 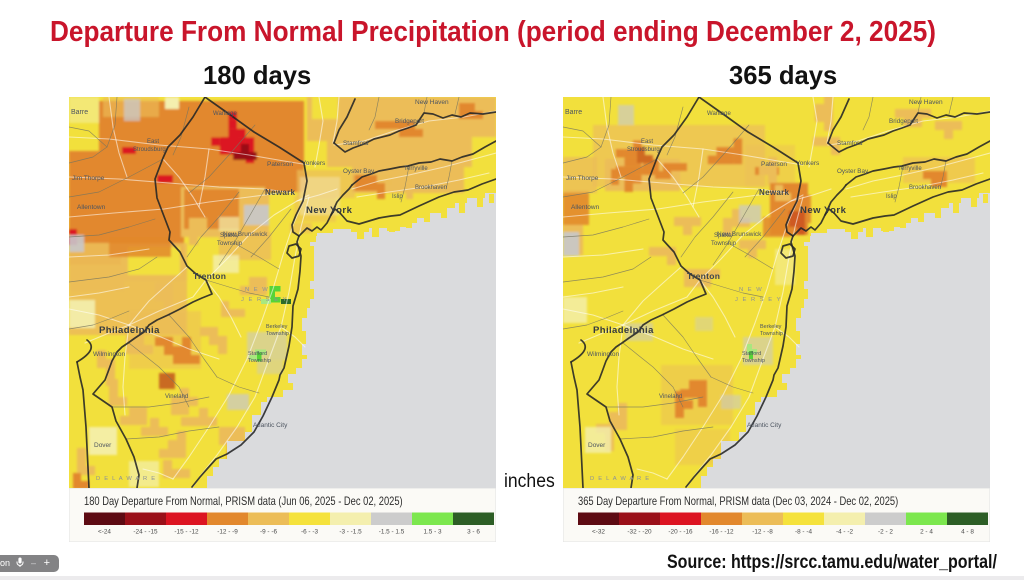 I want to click on svg-text: -20 - -16, so click(x=680, y=532).